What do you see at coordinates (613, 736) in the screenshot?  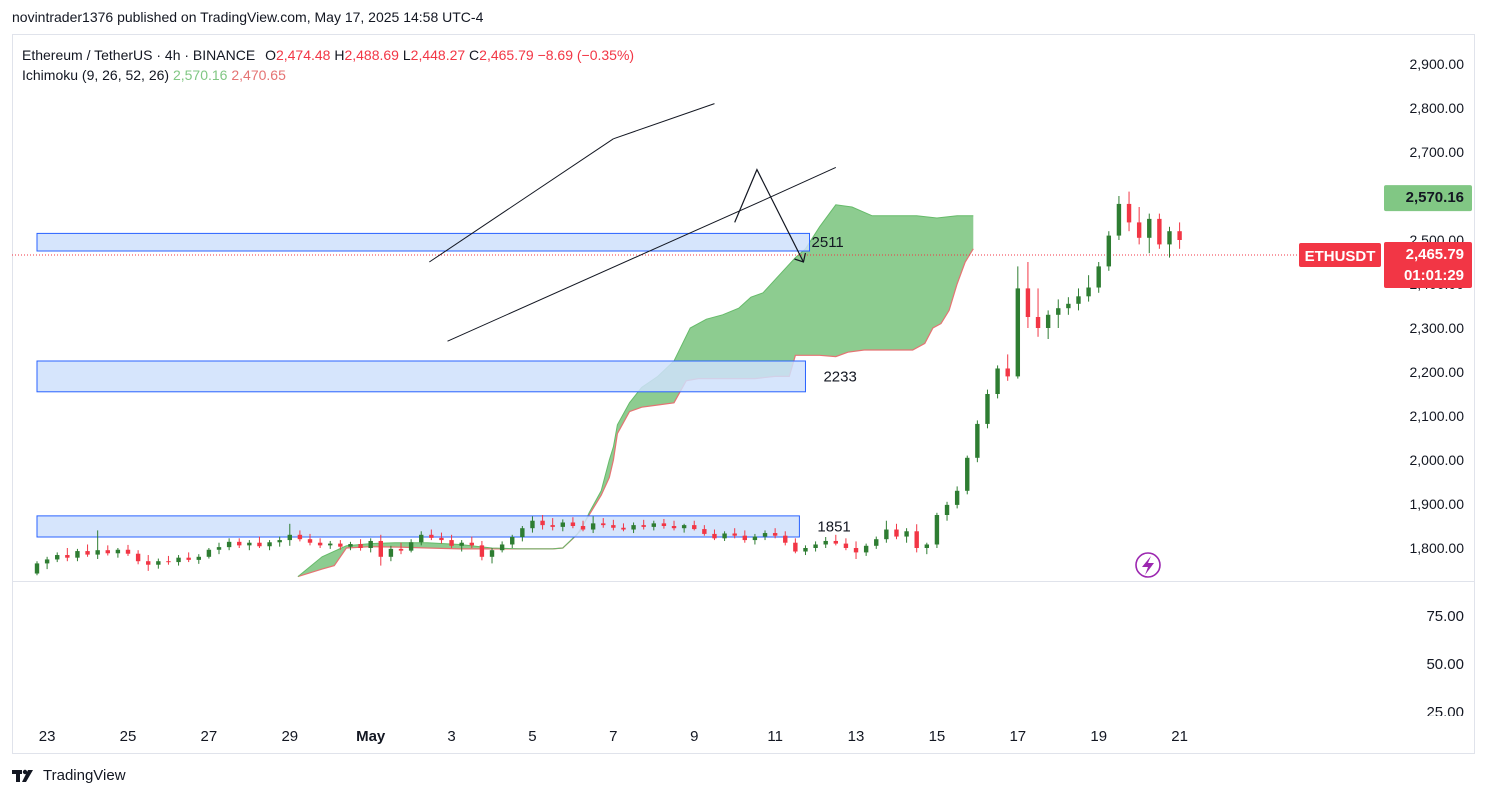 I see `x-tick-label: 7` at bounding box center [613, 736].